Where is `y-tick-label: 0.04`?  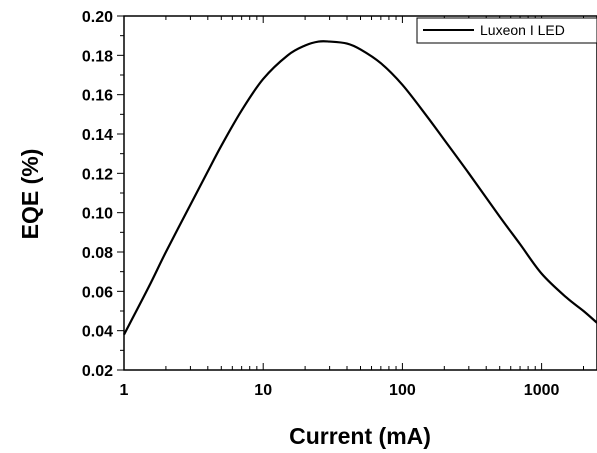 y-tick-label: 0.04 is located at coordinates (97, 332).